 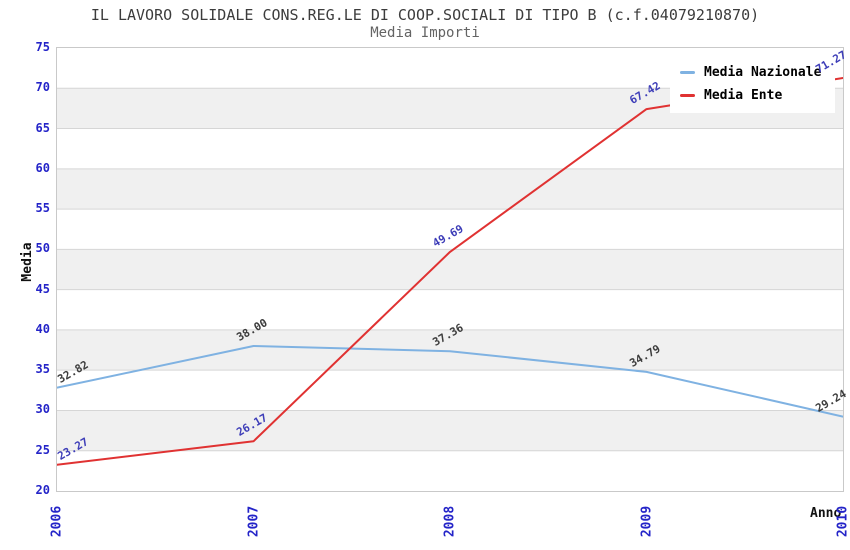 I want to click on y-tick-label: 45, so click(x=42, y=288).